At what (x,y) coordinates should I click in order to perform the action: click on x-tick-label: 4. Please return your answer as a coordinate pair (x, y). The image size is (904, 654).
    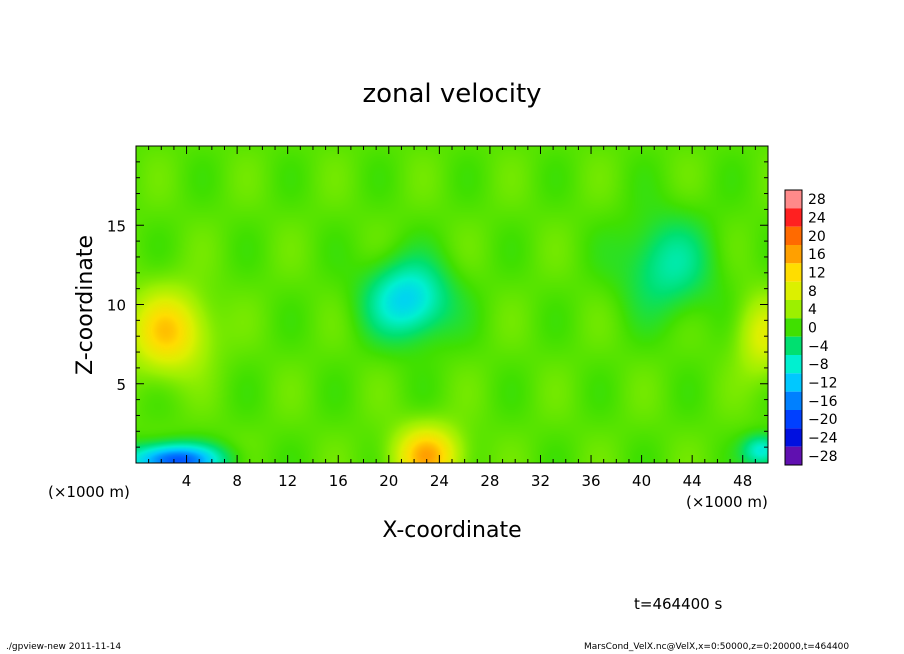
    Looking at the image, I should click on (187, 481).